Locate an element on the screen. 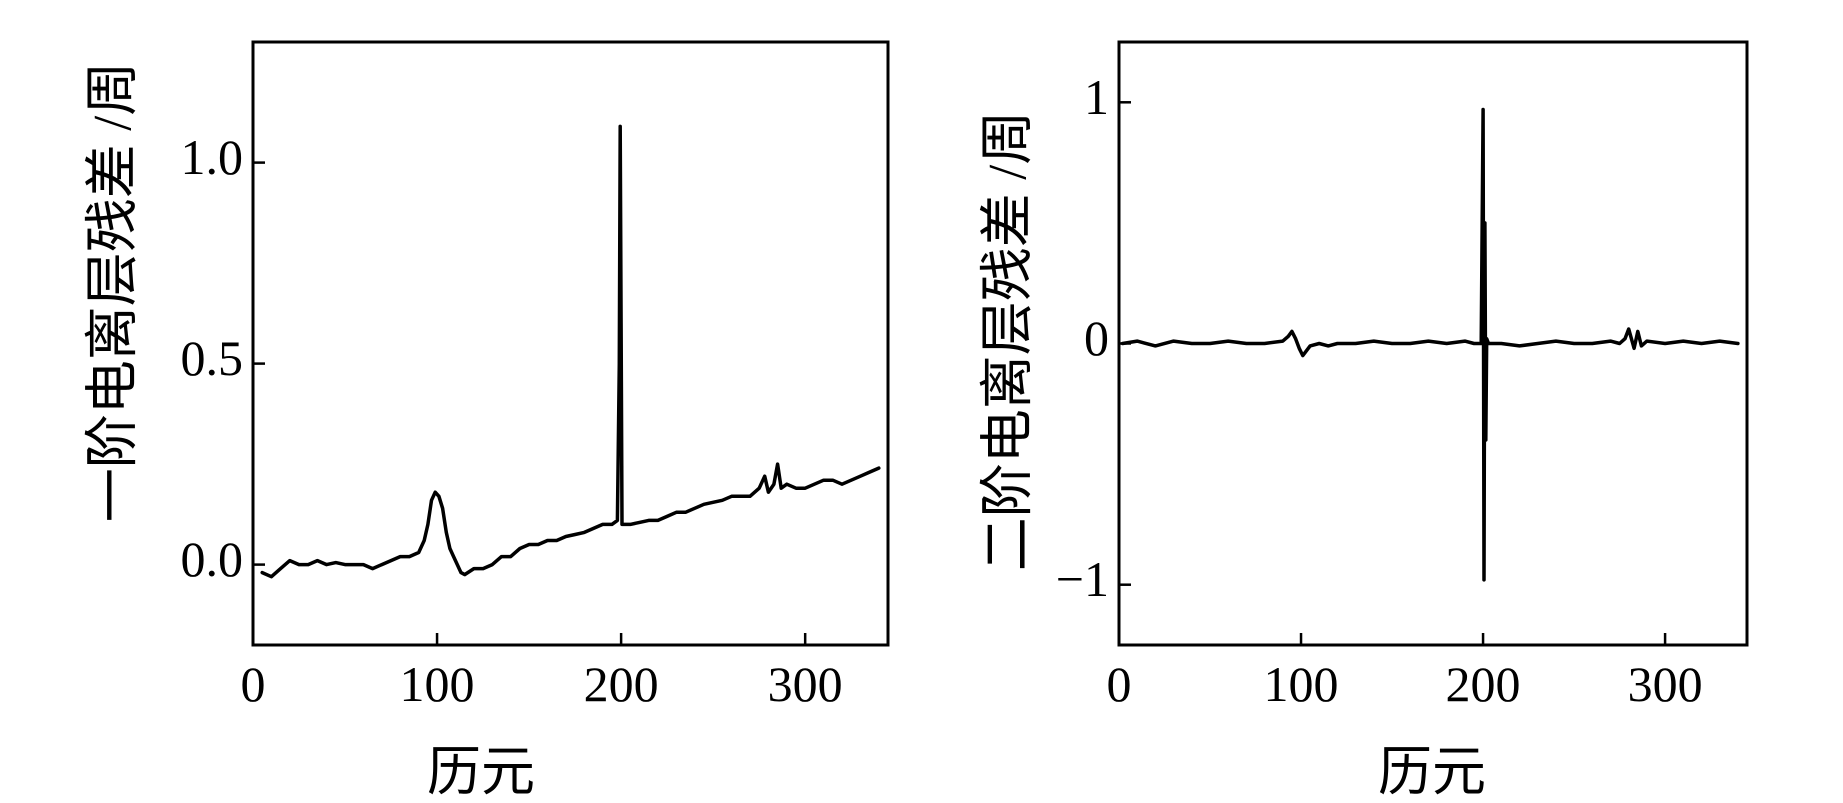 This screenshot has height=803, width=1843. y-tick-label: 1 is located at coordinates (1096, 97).